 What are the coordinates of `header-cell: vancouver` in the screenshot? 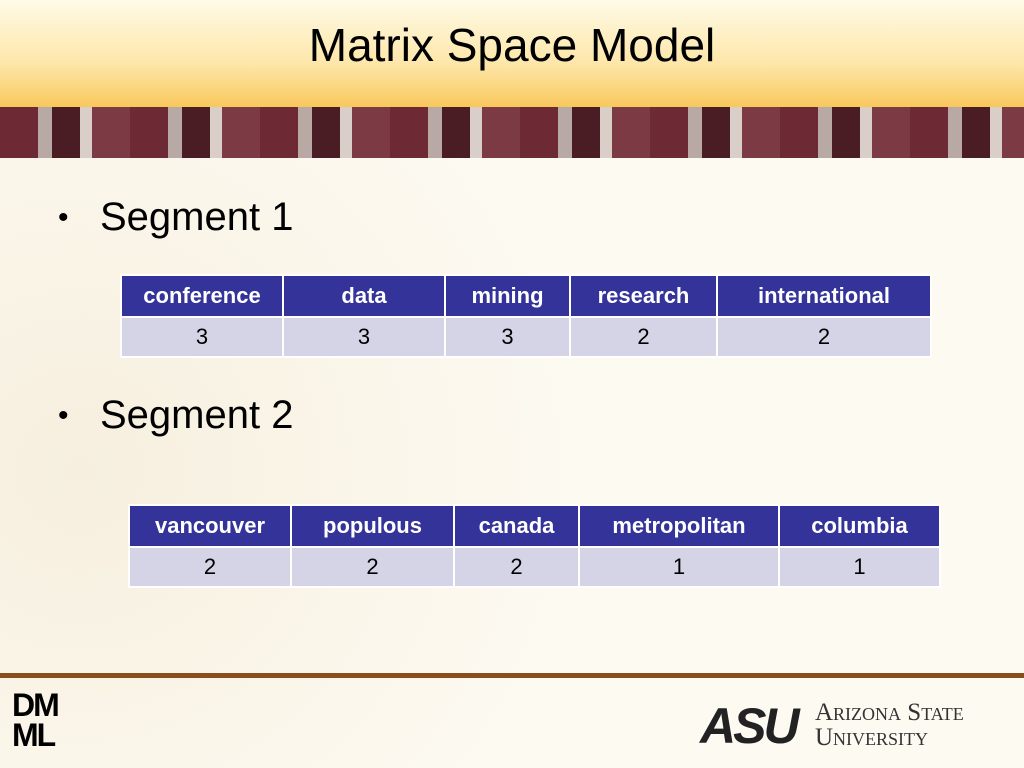 It's located at (210, 526).